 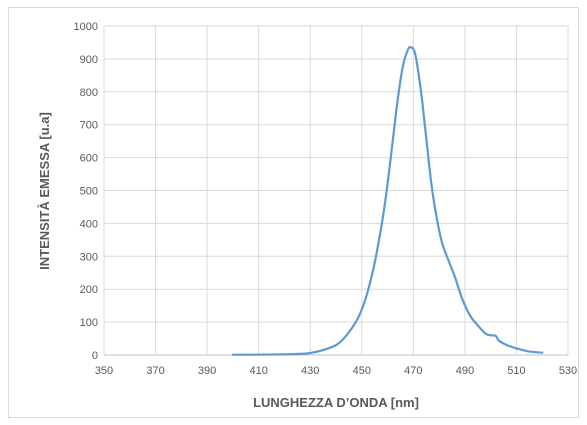 I want to click on x-tick-label: 510, so click(x=516, y=371).